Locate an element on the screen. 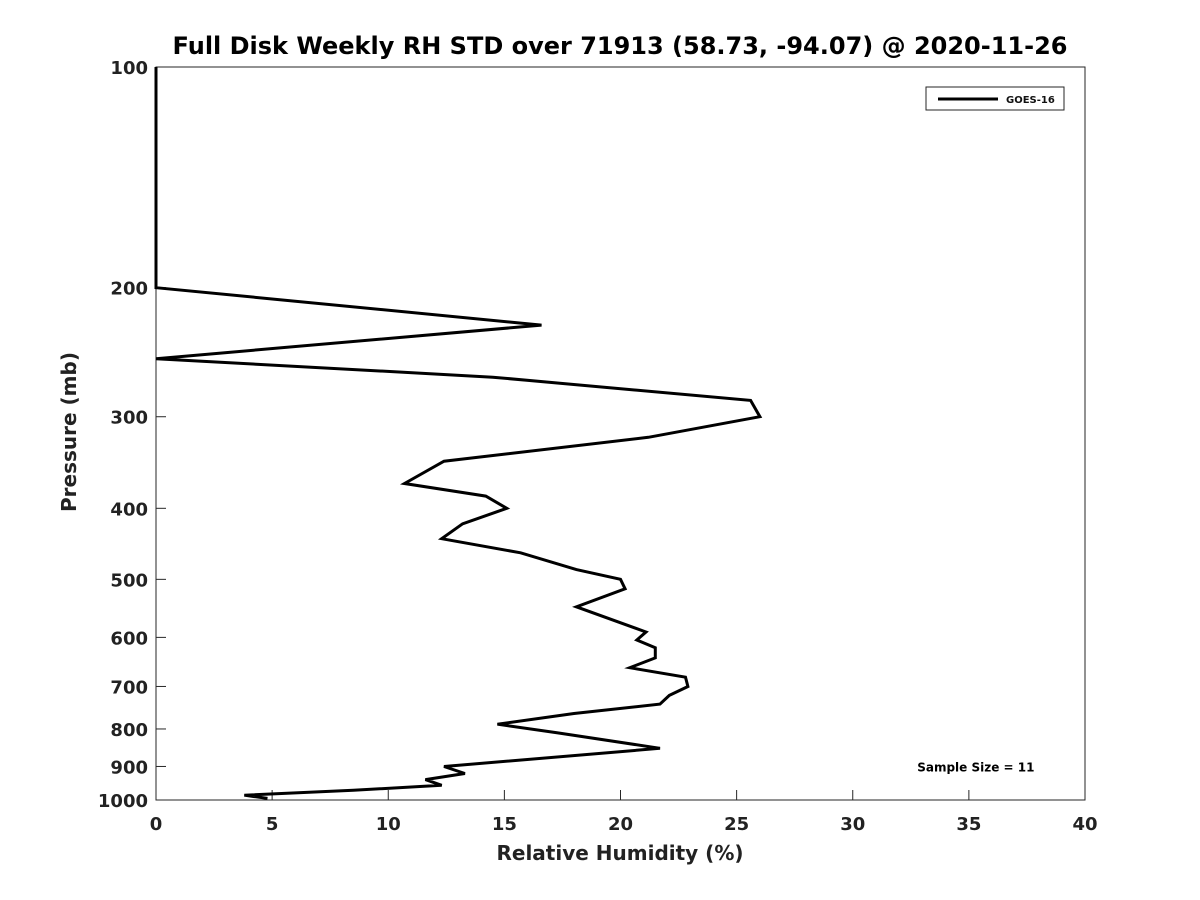 The height and width of the screenshot is (900, 1200). y-tick-label: 400 is located at coordinates (129, 509).